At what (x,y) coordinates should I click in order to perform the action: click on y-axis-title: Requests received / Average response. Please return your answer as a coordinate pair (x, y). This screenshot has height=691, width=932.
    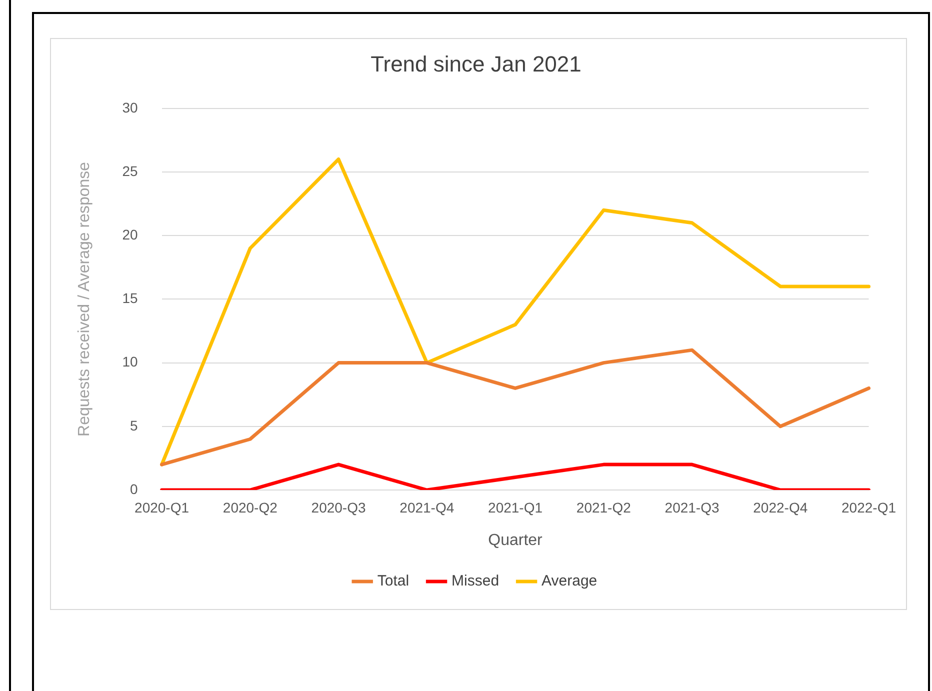
    Looking at the image, I should click on (85, 299).